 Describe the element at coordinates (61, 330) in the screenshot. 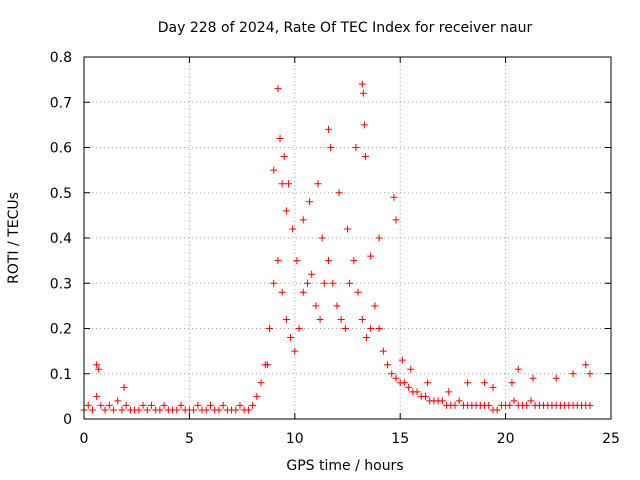

I see `y-tick-label: 0.2` at that location.